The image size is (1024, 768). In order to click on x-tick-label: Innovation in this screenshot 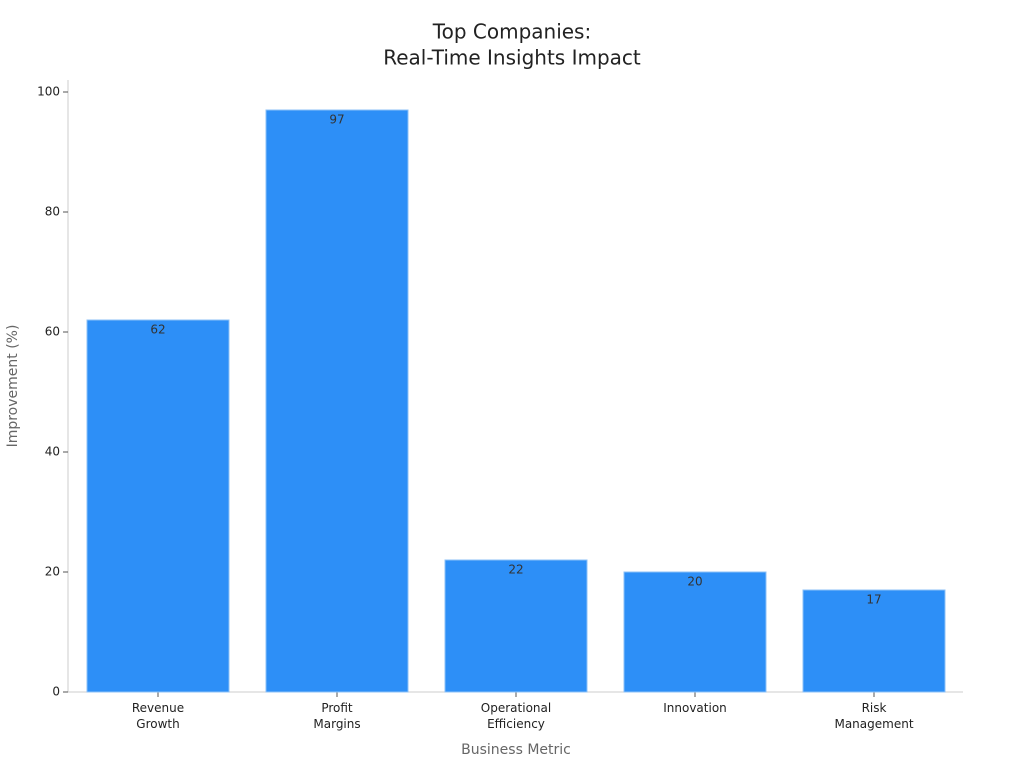, I will do `click(695, 708)`.